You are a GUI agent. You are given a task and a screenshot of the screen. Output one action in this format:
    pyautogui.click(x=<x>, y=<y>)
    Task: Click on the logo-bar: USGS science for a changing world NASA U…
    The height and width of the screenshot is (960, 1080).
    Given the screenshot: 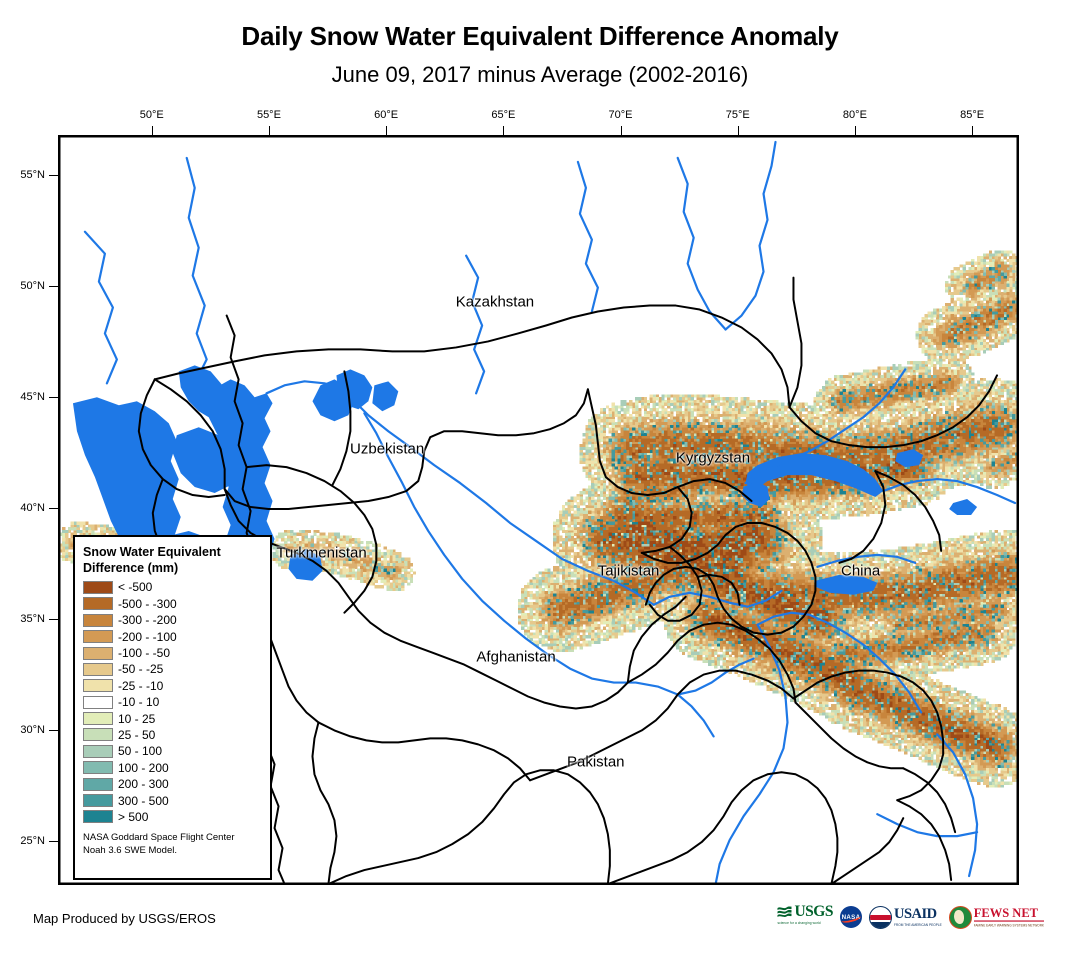 What is the action you would take?
    pyautogui.click(x=910, y=917)
    